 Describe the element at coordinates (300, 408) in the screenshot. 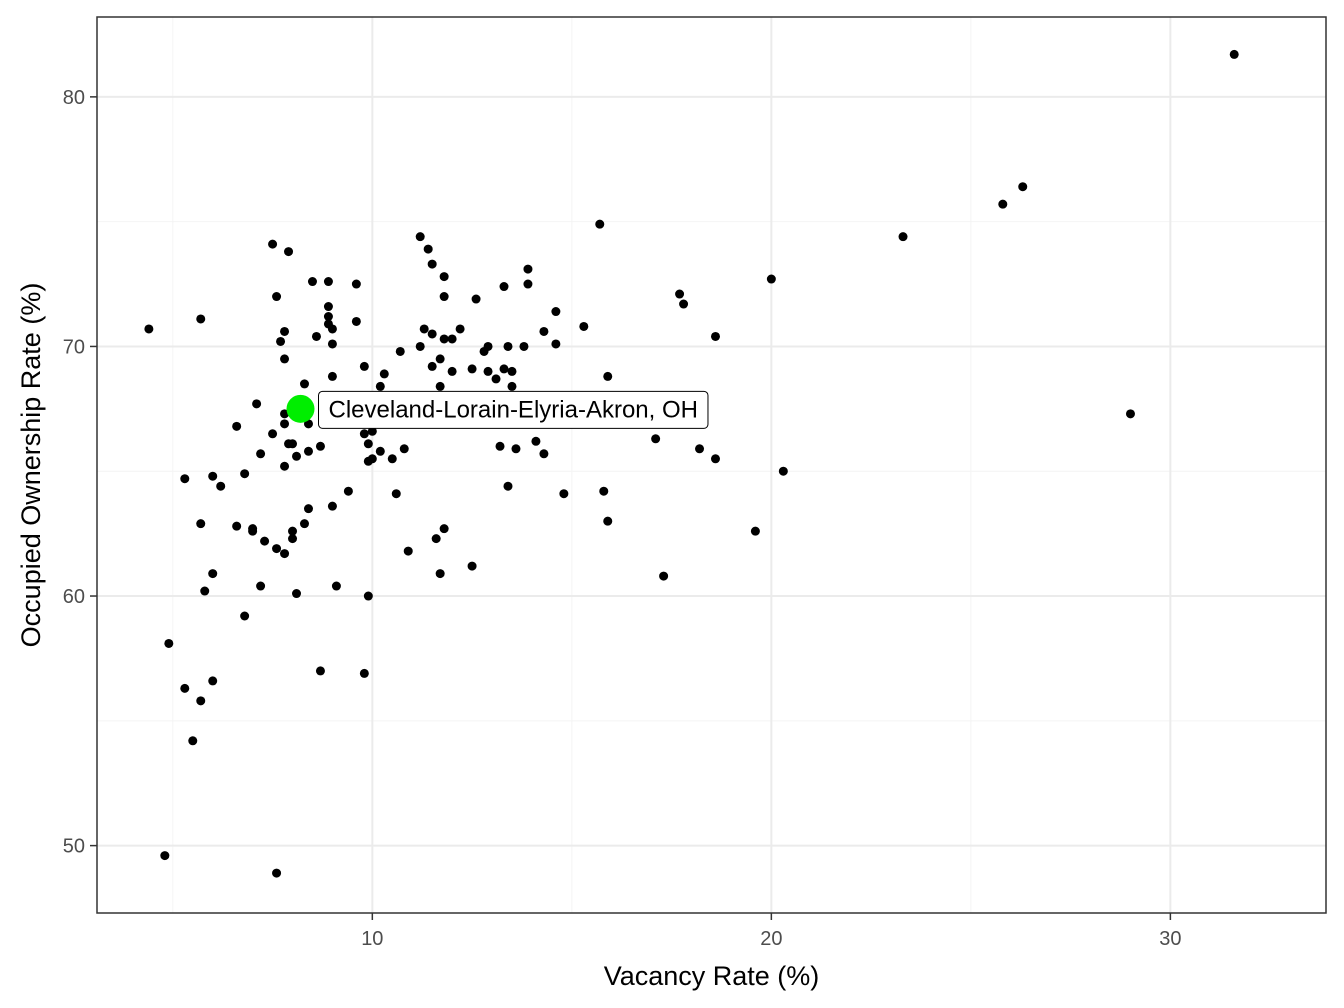

I see `highlighted-point` at that location.